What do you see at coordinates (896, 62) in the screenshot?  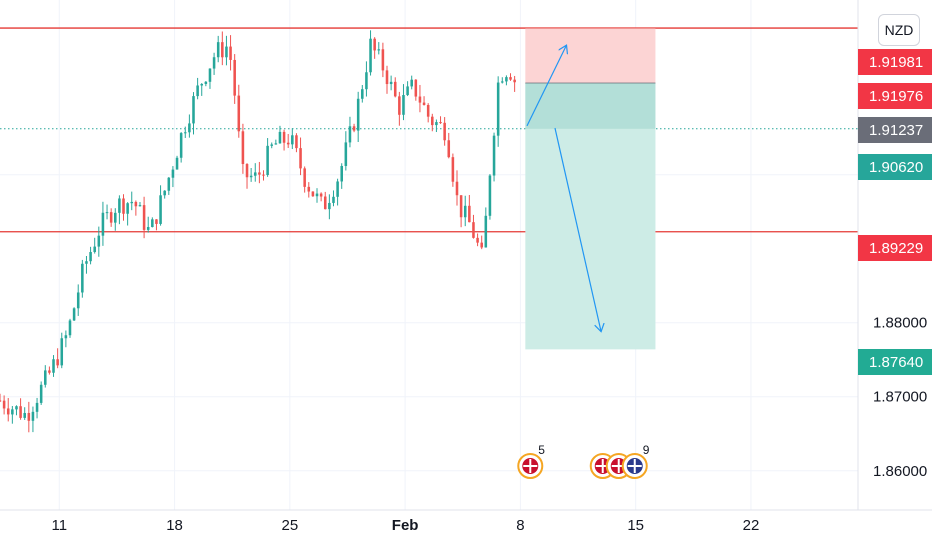 I see `price-tag-label: 1.91981` at bounding box center [896, 62].